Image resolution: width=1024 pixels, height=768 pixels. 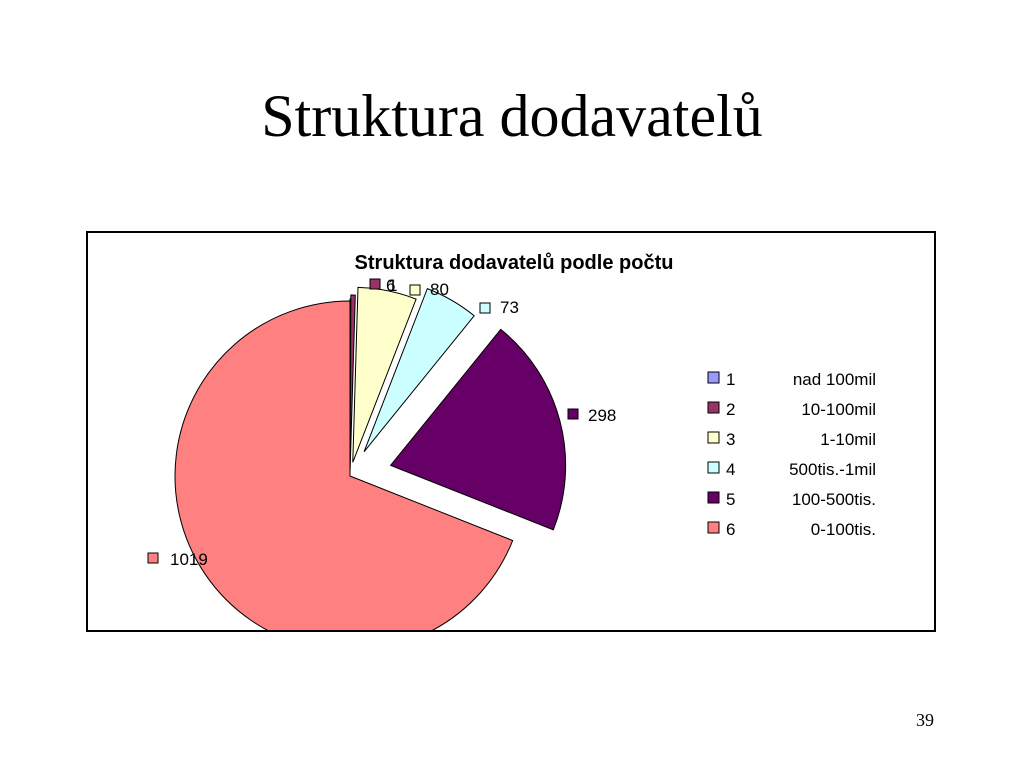 What do you see at coordinates (730, 529) in the screenshot?
I see `legend-label-6: 6` at bounding box center [730, 529].